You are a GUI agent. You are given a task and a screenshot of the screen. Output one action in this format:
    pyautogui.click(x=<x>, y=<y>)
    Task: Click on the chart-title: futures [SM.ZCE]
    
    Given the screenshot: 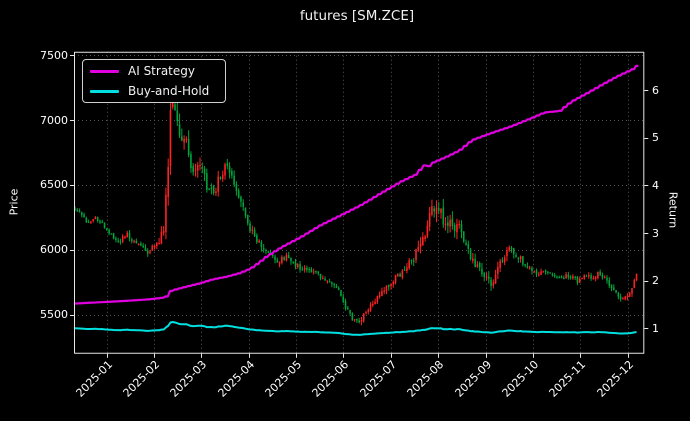 What is the action you would take?
    pyautogui.click(x=357, y=16)
    